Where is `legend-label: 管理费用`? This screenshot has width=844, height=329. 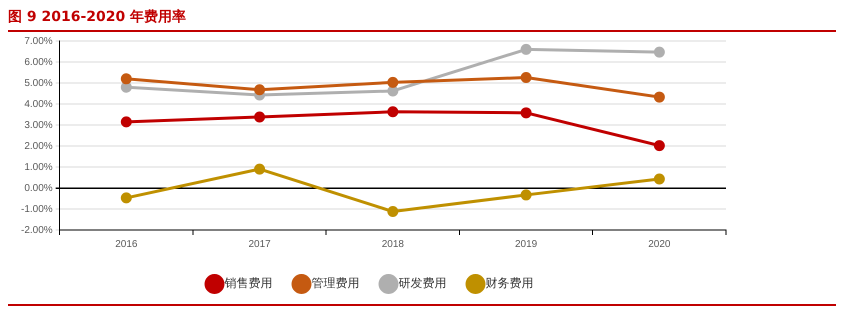 legend-label: 管理费用 is located at coordinates (336, 283).